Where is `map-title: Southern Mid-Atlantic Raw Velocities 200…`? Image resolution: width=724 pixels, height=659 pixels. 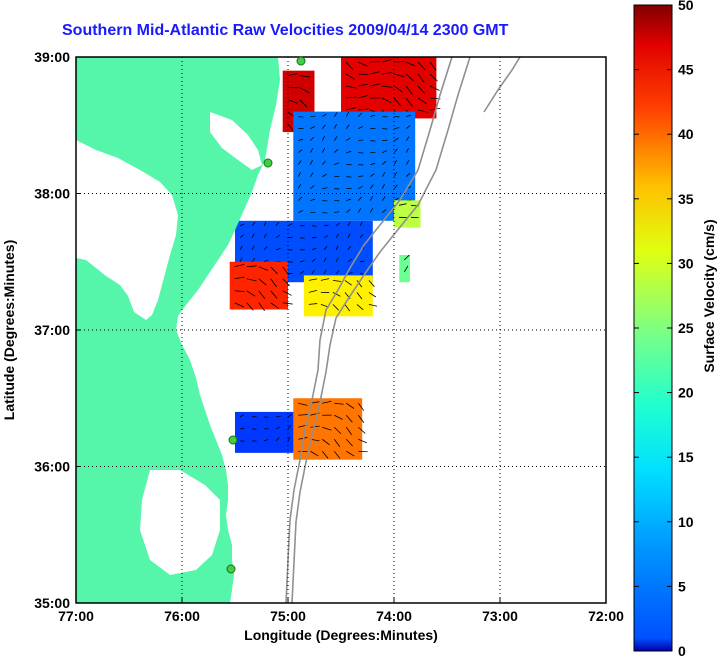 map-title: Southern Mid-Atlantic Raw Velocities 200… is located at coordinates (285, 30).